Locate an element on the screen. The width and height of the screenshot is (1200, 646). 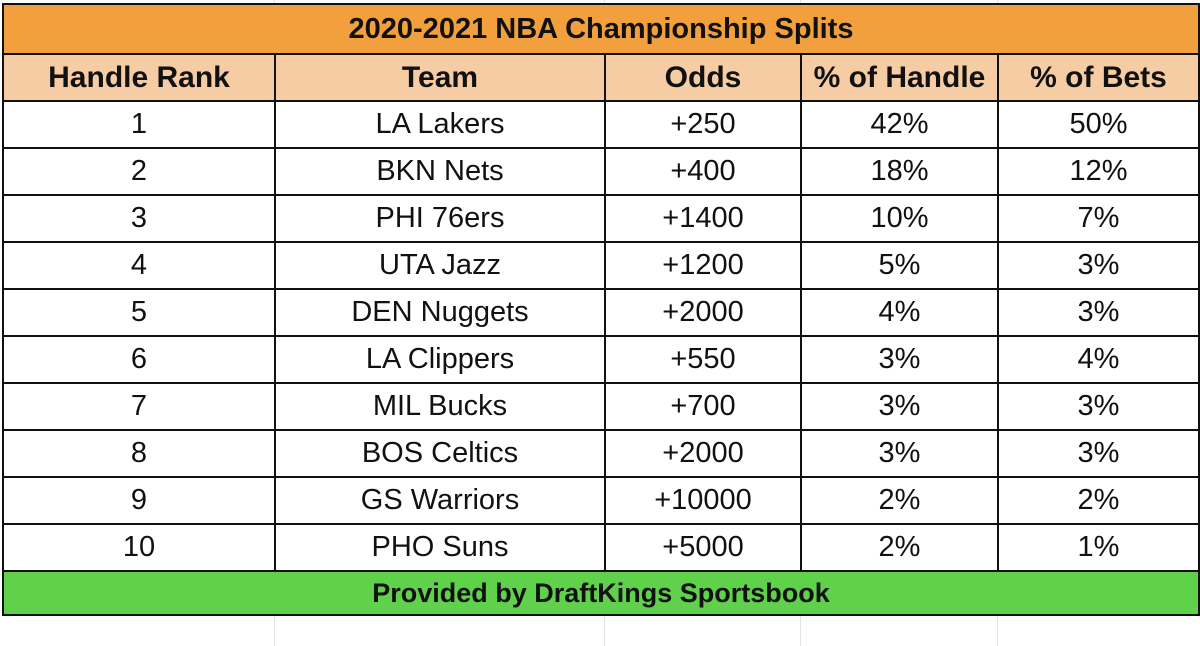
cell-rank: 1 is located at coordinates (139, 124).